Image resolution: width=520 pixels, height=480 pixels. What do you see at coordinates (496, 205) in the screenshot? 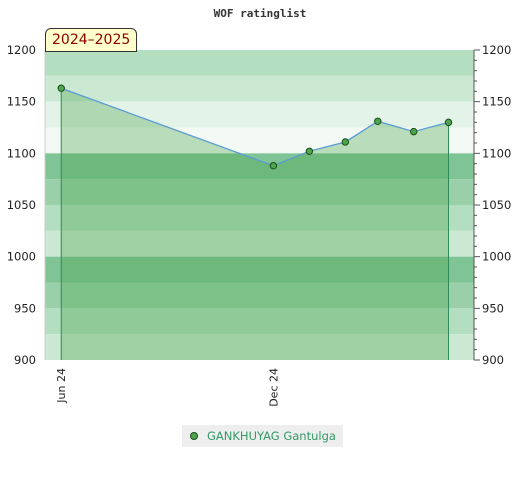
I see `y-tick-label-right: 1050` at bounding box center [496, 205].